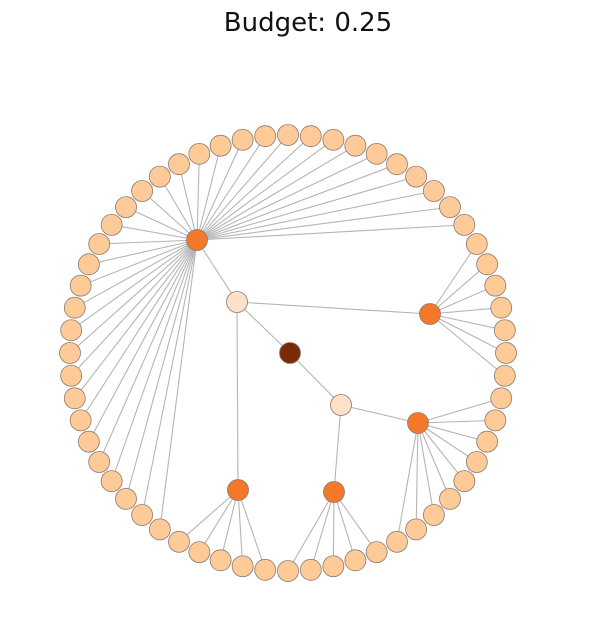  I want to click on hub-node-h3, so click(418, 423).